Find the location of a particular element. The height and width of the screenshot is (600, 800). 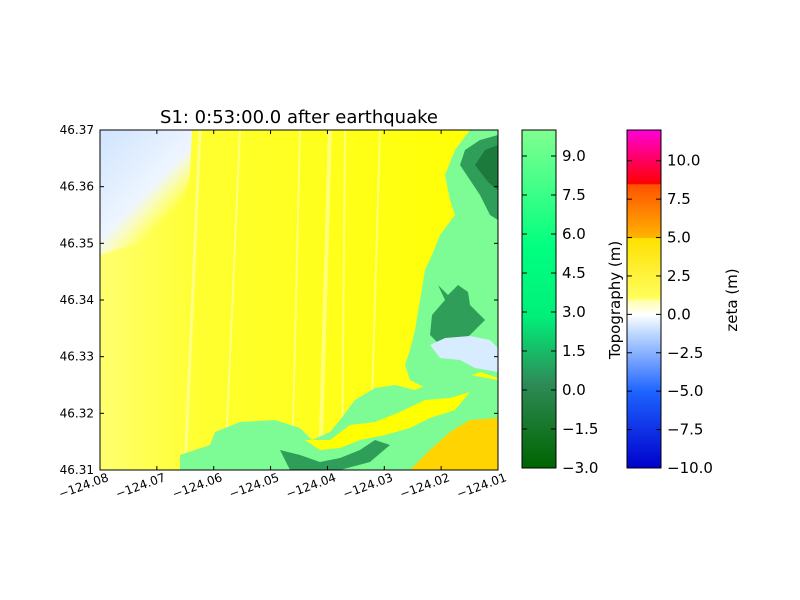

inland-channel is located at coordinates (457, 316).